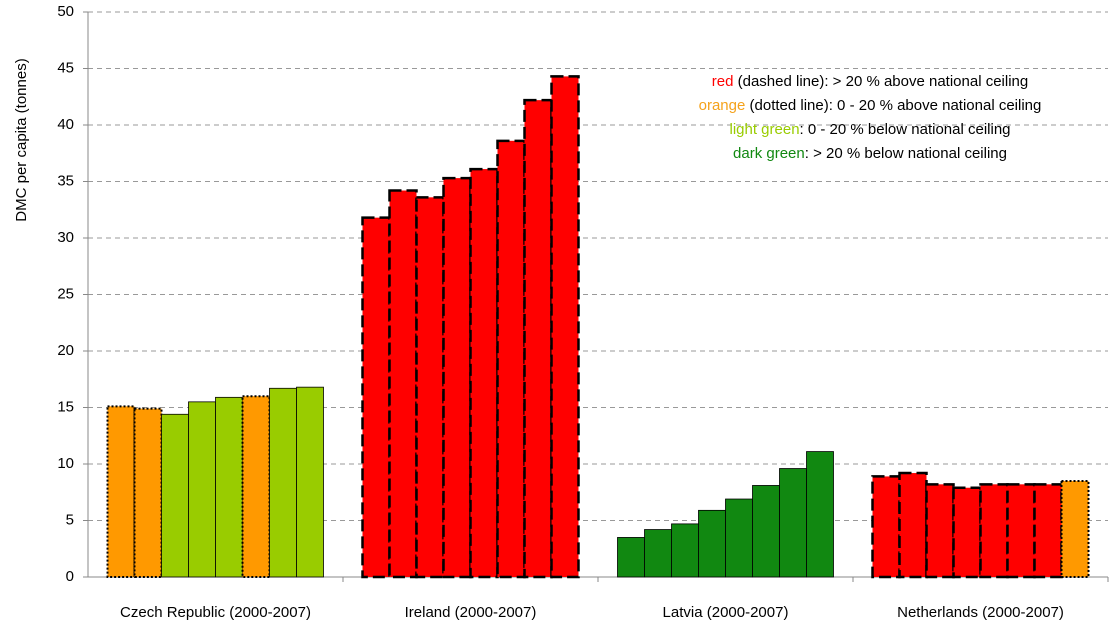 The height and width of the screenshot is (628, 1113). Describe the element at coordinates (764, 129) in the screenshot. I see `legend-word: light green` at that location.